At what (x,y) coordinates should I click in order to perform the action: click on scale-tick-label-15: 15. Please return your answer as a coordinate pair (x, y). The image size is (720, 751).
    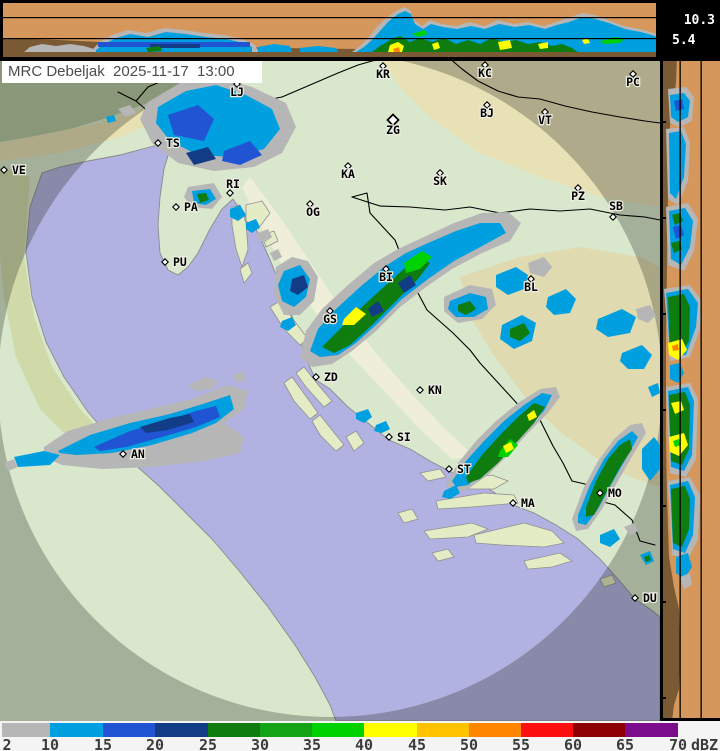
    Looking at the image, I should click on (103, 743).